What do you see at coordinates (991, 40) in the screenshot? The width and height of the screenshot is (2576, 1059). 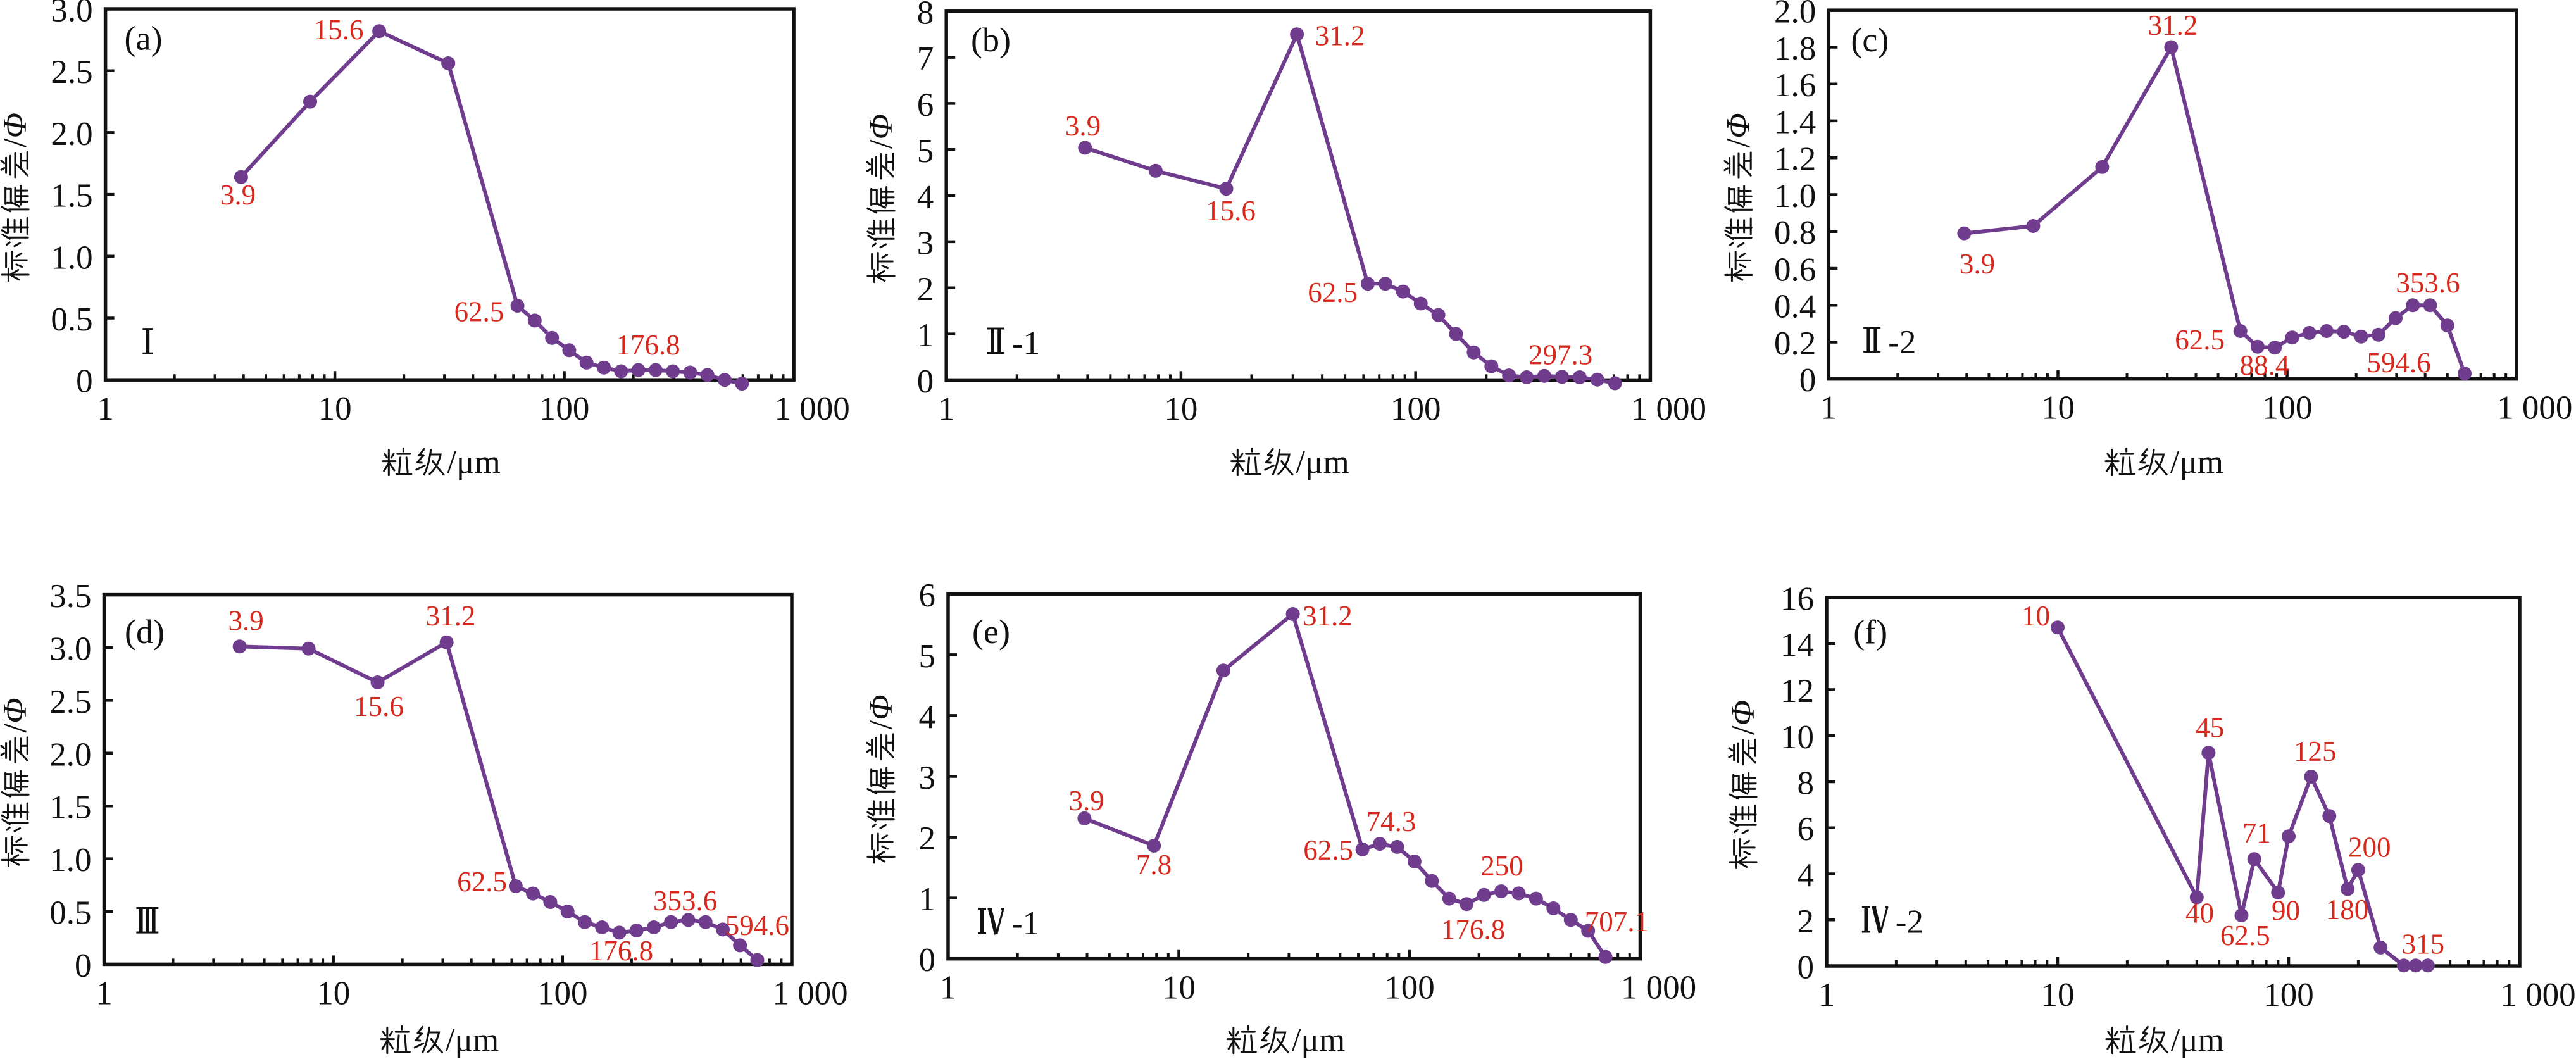 I see `svg-text: (b)` at bounding box center [991, 40].